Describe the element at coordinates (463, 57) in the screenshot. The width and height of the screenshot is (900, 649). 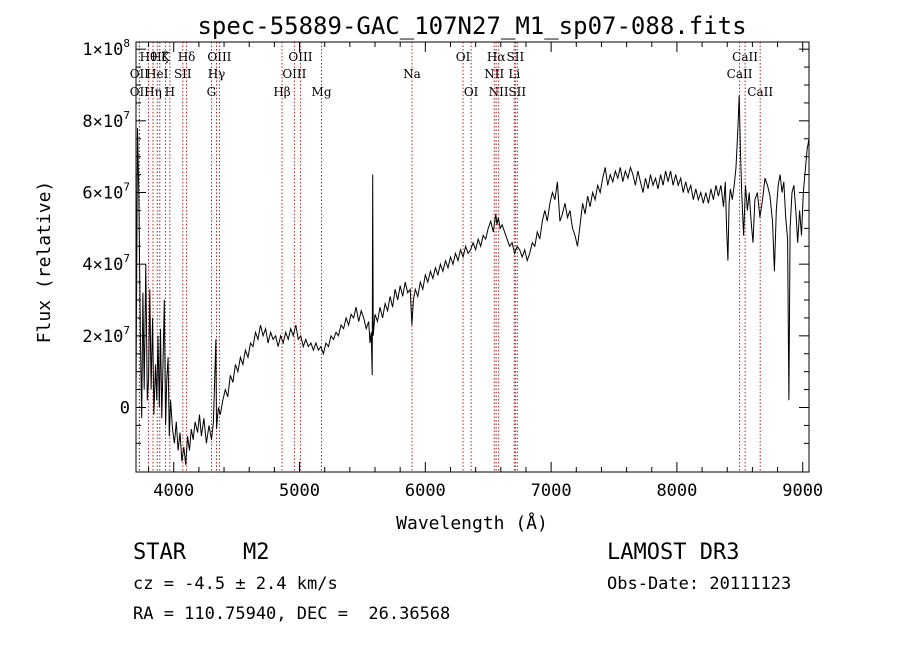
I see `spectral-line-label-18: OI` at that location.